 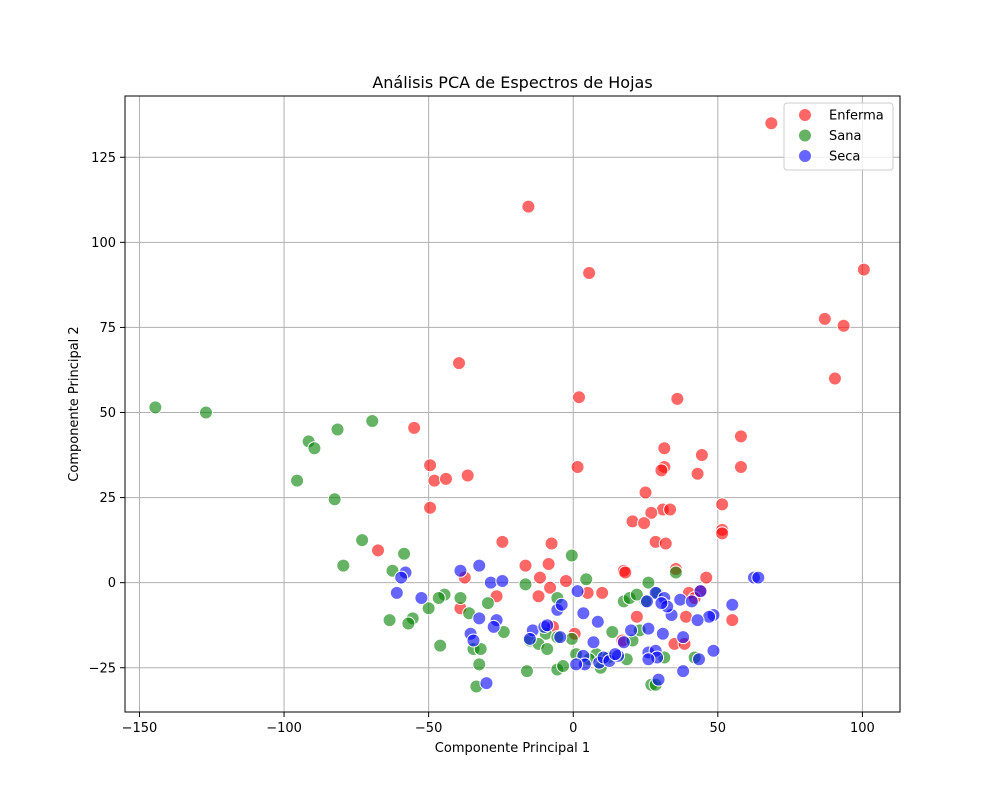 What do you see at coordinates (107, 328) in the screenshot?
I see `y-tick-label: 75` at bounding box center [107, 328].